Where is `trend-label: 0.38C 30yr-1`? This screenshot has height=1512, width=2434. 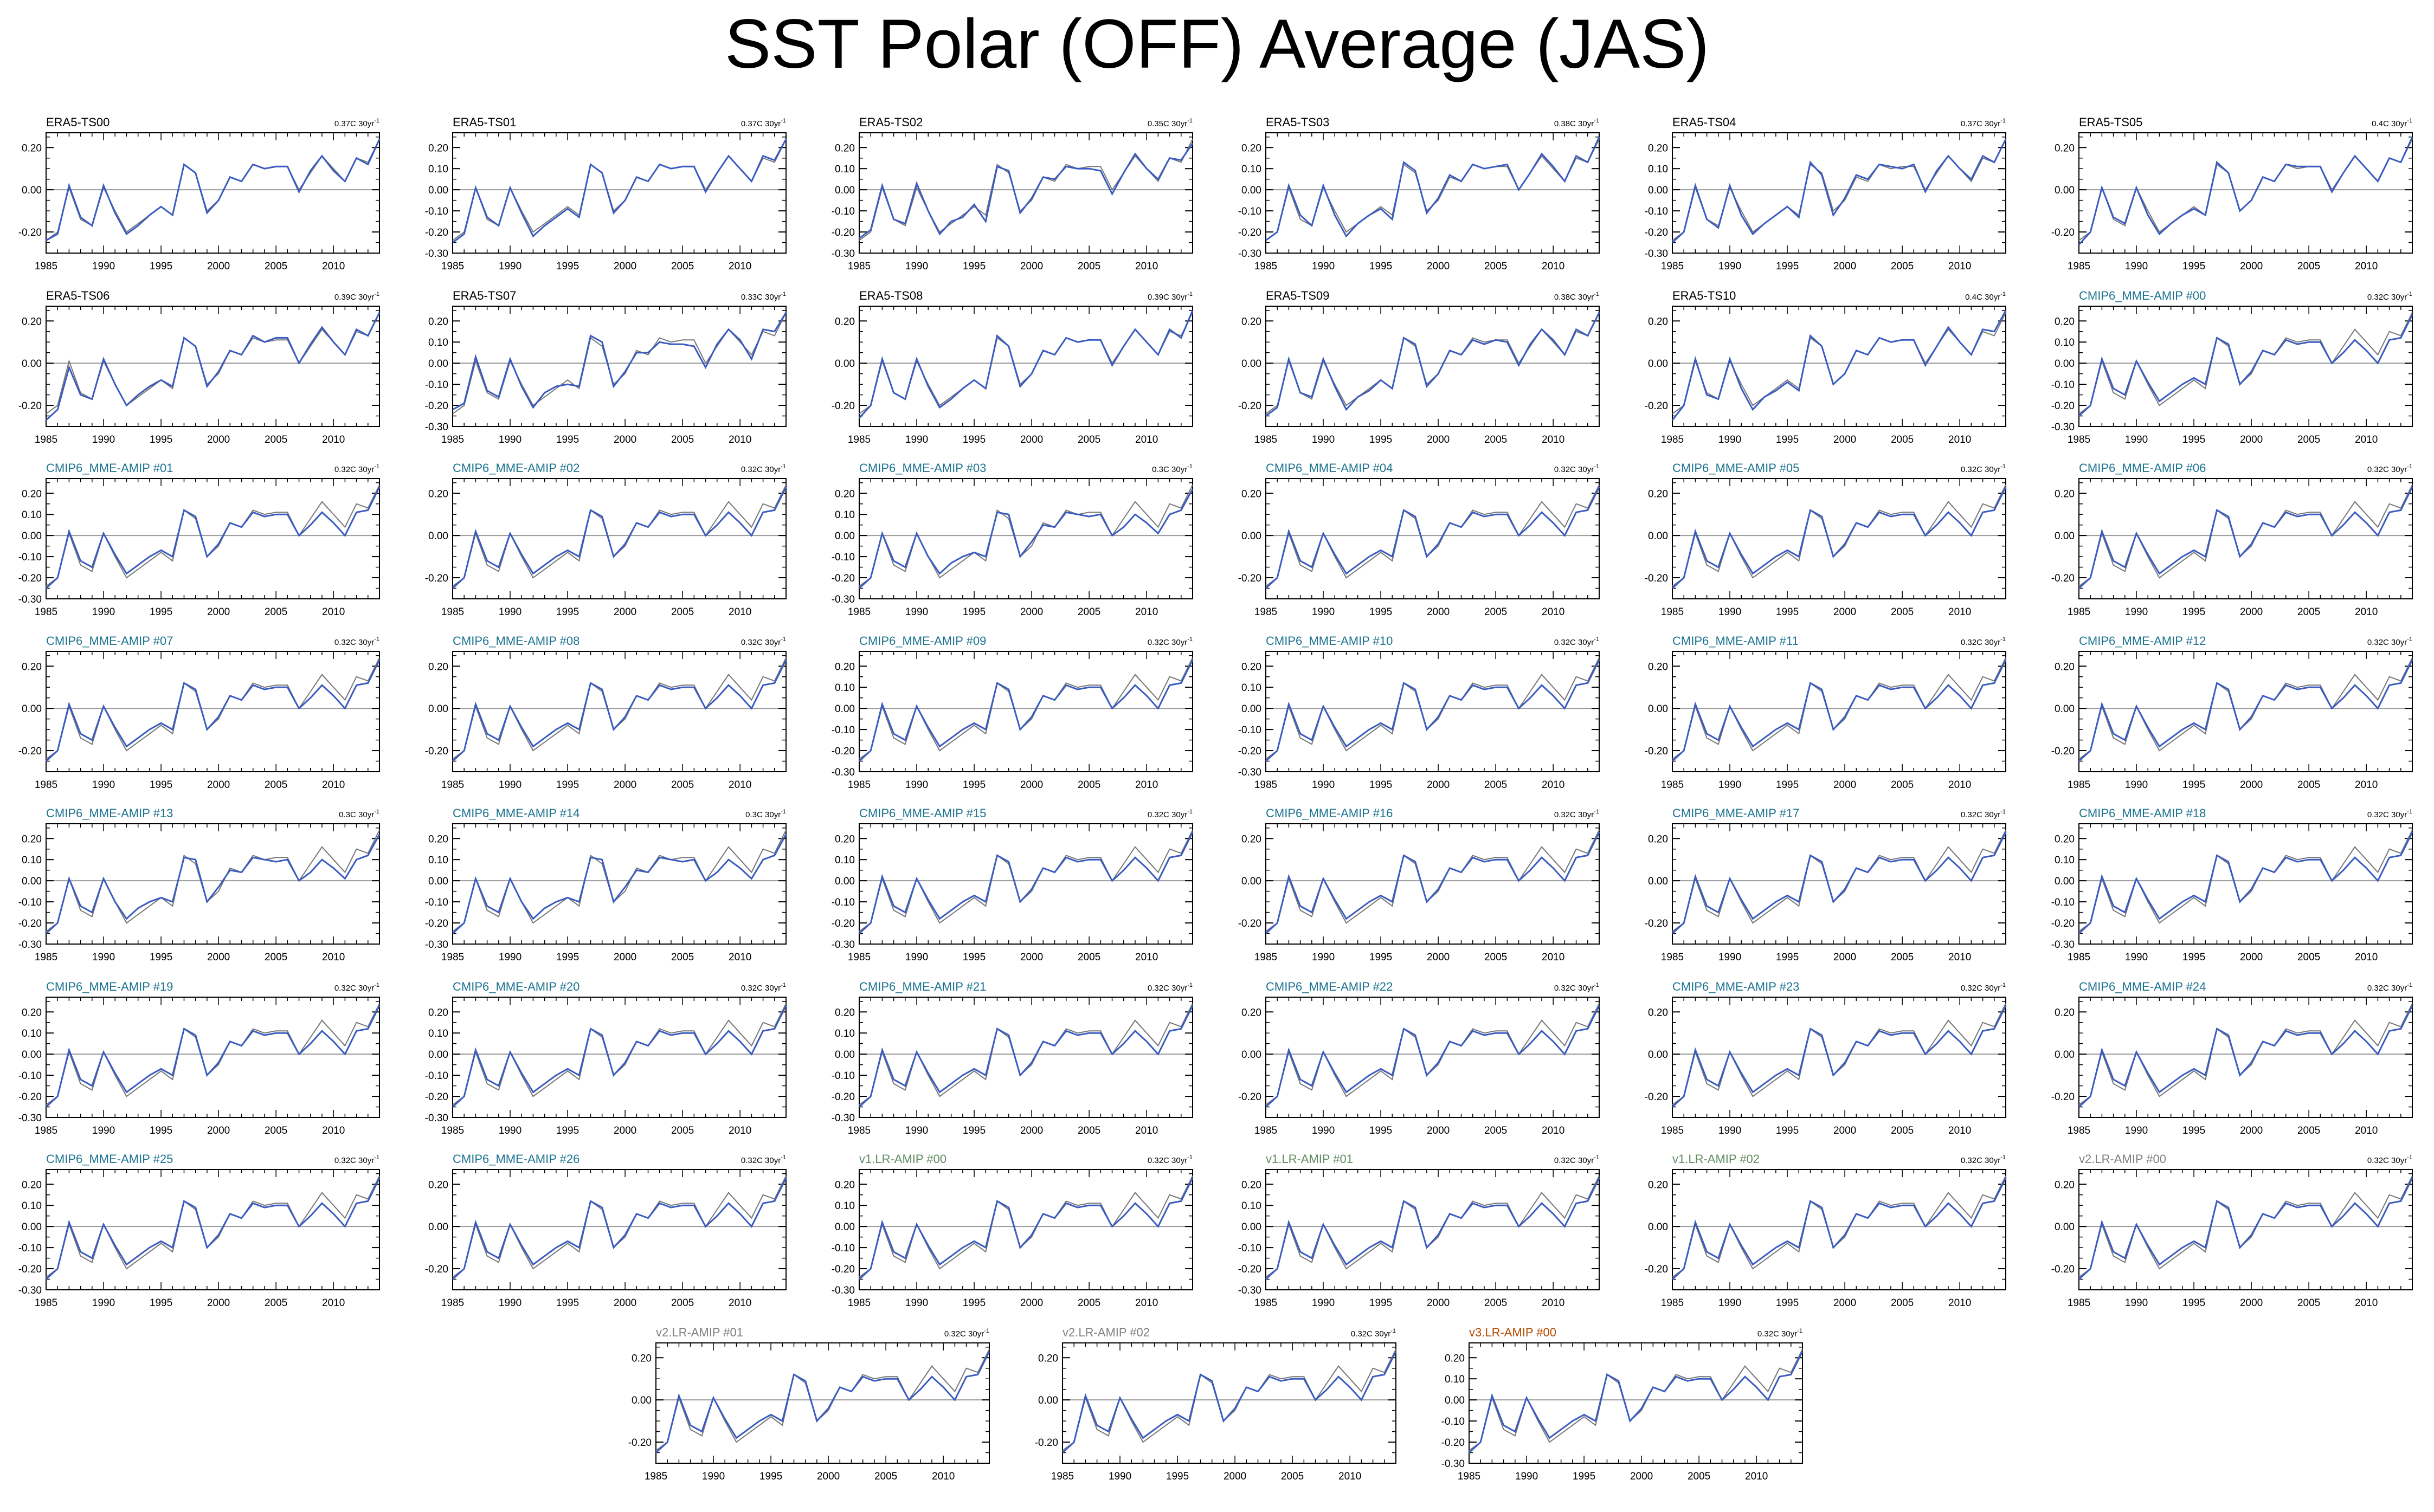
trend-label: 0.38C 30yr-1 is located at coordinates (1576, 123).